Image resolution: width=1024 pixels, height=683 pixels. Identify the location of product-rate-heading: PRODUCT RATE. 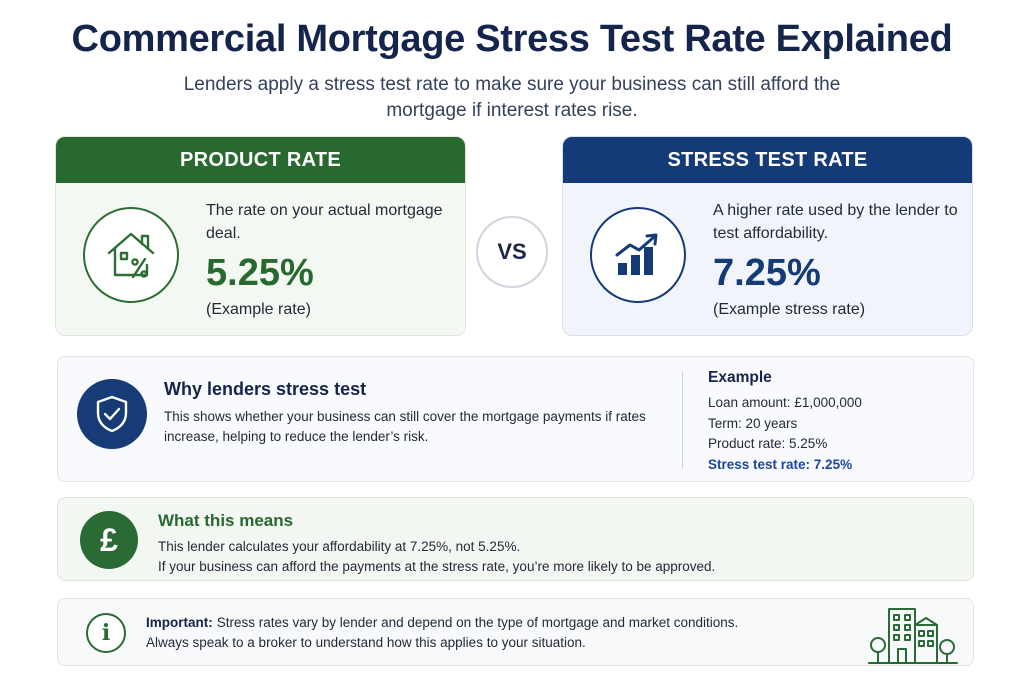
(260, 160).